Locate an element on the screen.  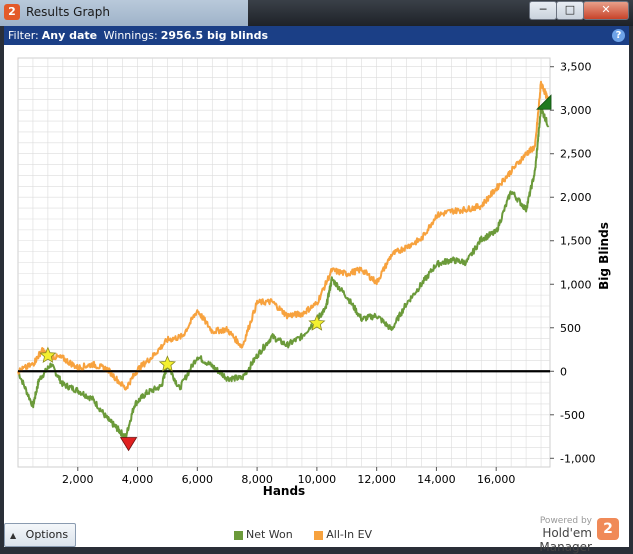
chart-legend: Net Won All-In EV is located at coordinates (312, 534).